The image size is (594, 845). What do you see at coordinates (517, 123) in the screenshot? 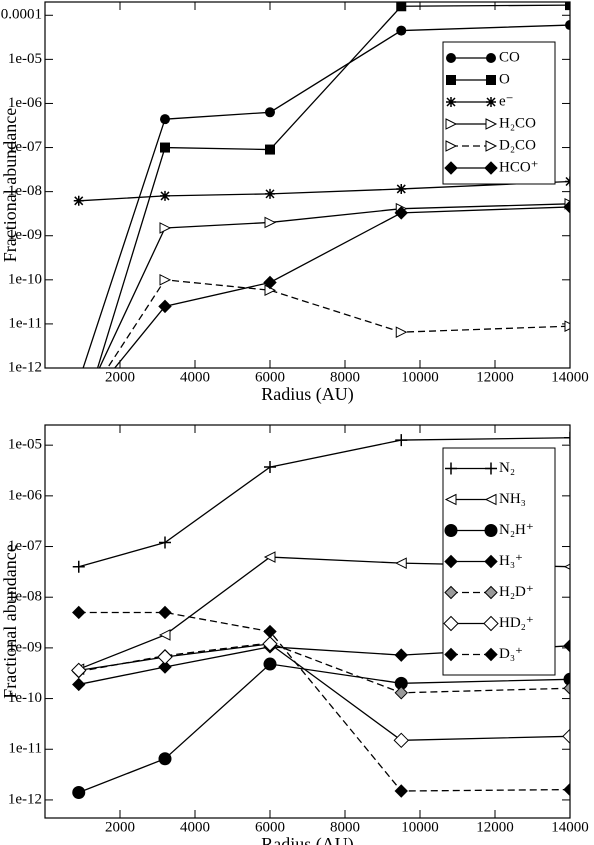
I see `legend-label: H₂CO` at bounding box center [517, 123].